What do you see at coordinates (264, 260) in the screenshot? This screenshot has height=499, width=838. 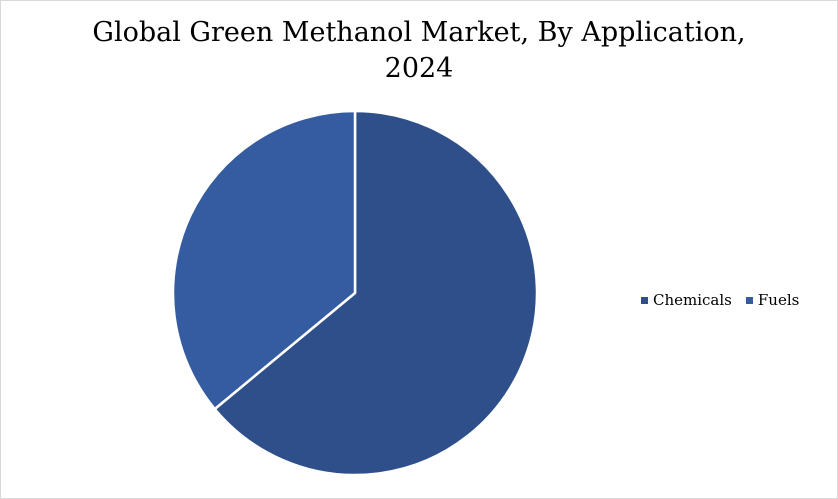 I see `pie-slice-fuels` at bounding box center [264, 260].